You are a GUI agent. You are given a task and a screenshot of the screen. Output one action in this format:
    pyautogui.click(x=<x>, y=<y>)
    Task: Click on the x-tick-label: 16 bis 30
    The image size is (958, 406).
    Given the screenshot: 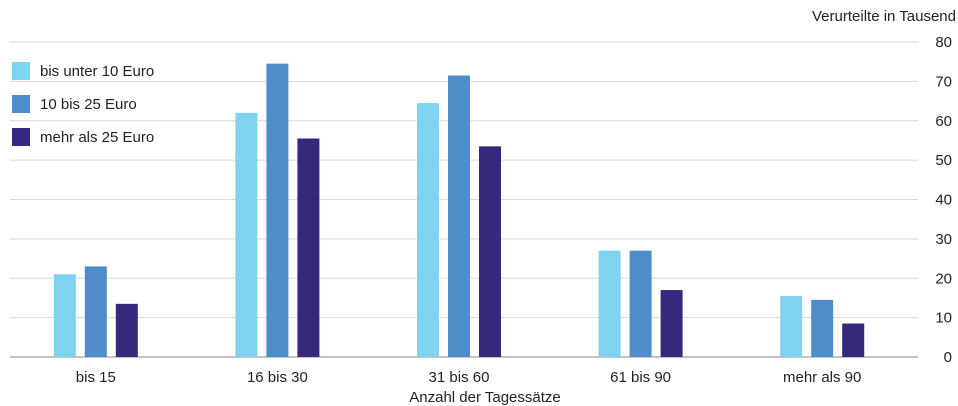 What is the action you would take?
    pyautogui.click(x=277, y=377)
    